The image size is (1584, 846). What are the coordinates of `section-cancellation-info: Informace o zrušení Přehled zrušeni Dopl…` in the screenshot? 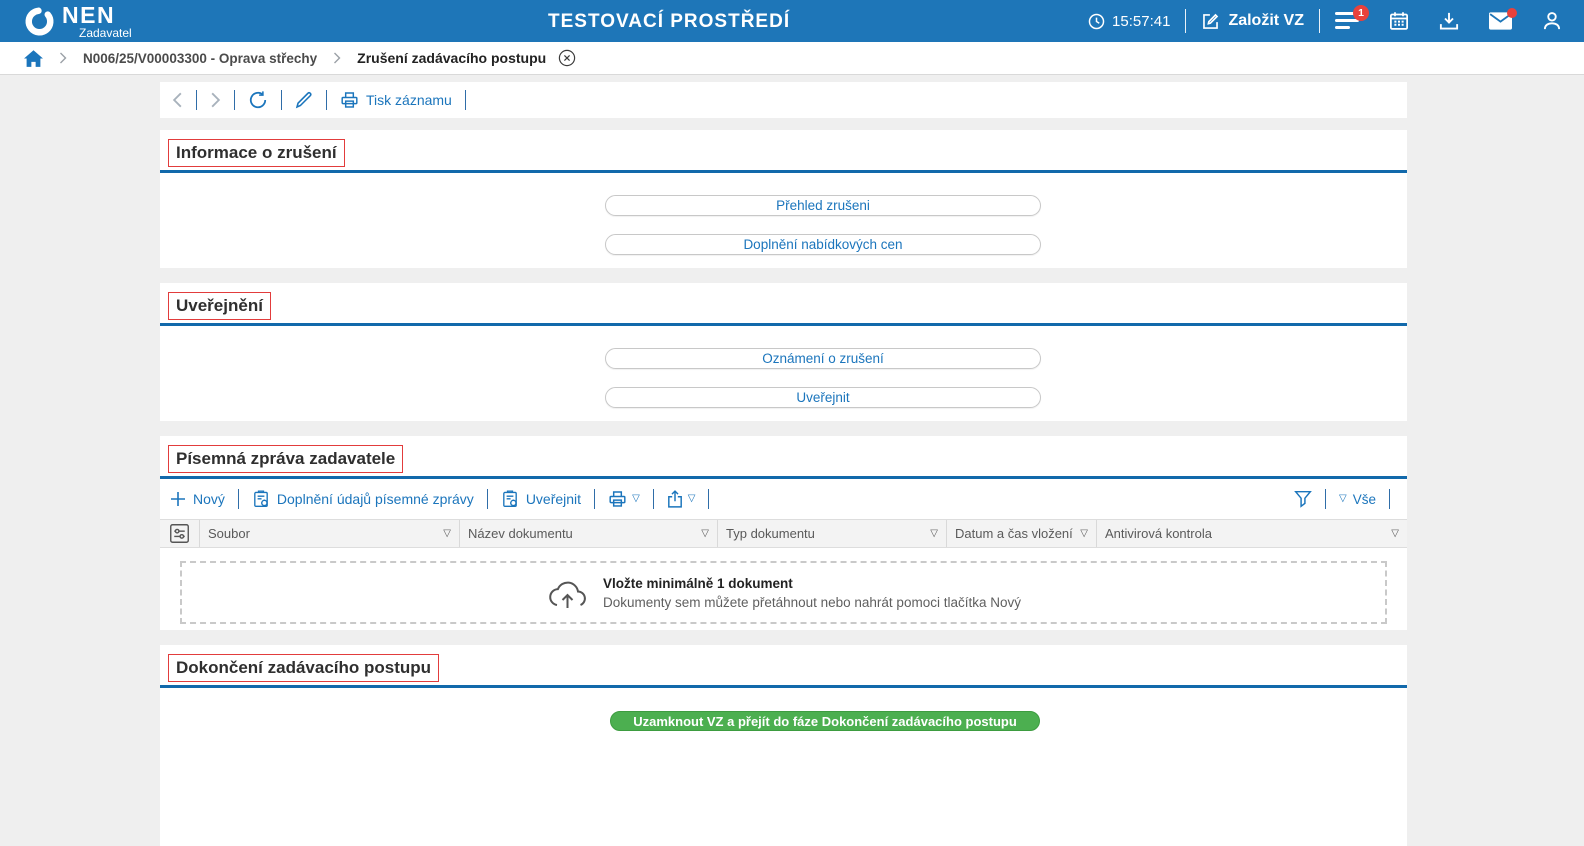 It's located at (783, 199).